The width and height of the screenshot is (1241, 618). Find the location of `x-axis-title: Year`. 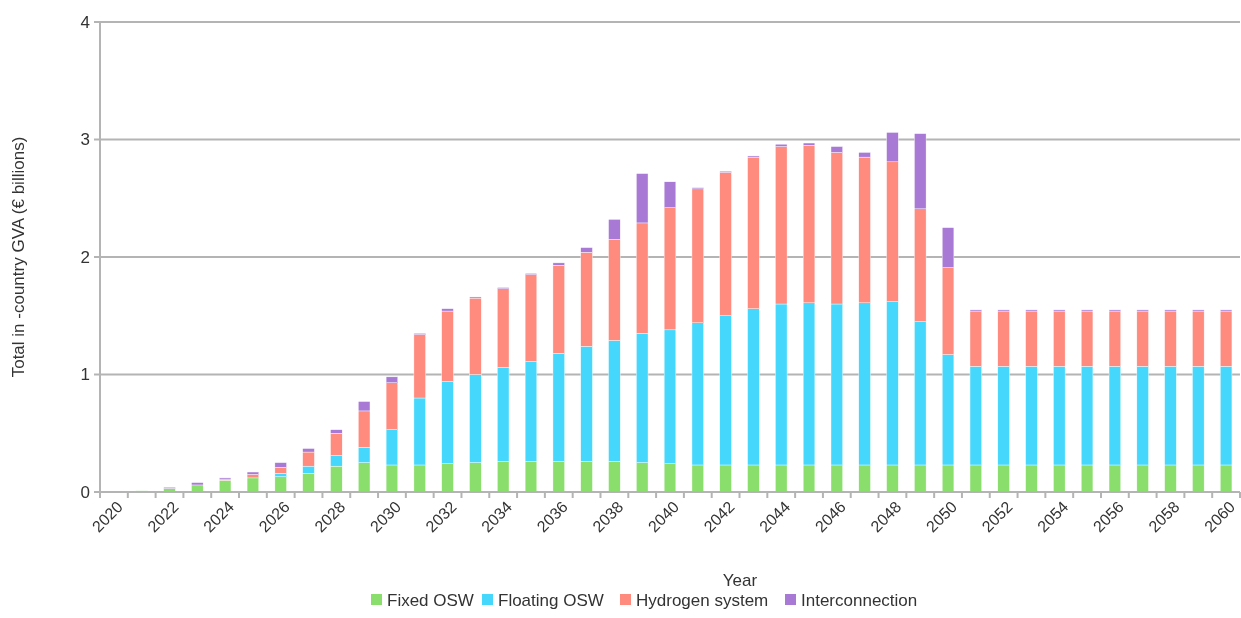

x-axis-title: Year is located at coordinates (740, 580).